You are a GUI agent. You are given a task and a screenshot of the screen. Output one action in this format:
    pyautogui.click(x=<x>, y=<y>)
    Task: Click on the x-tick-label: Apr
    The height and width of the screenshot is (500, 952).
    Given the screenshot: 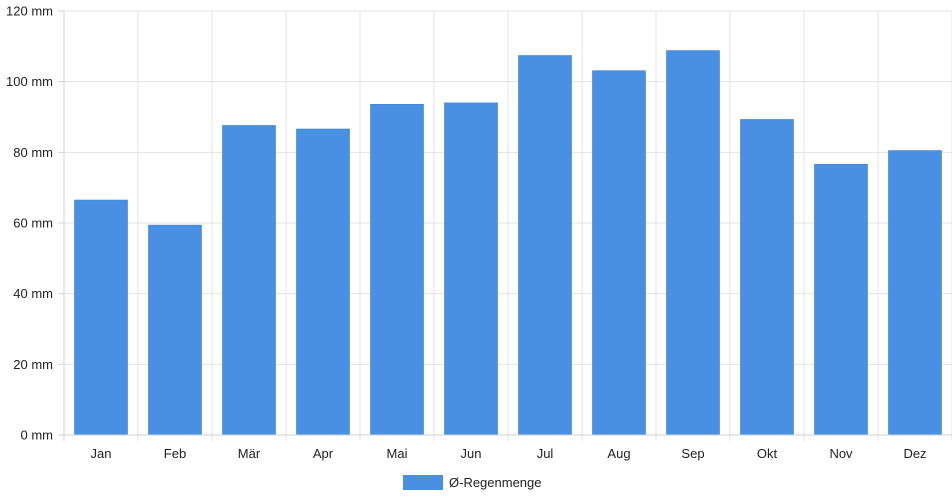 What is the action you would take?
    pyautogui.click(x=323, y=453)
    